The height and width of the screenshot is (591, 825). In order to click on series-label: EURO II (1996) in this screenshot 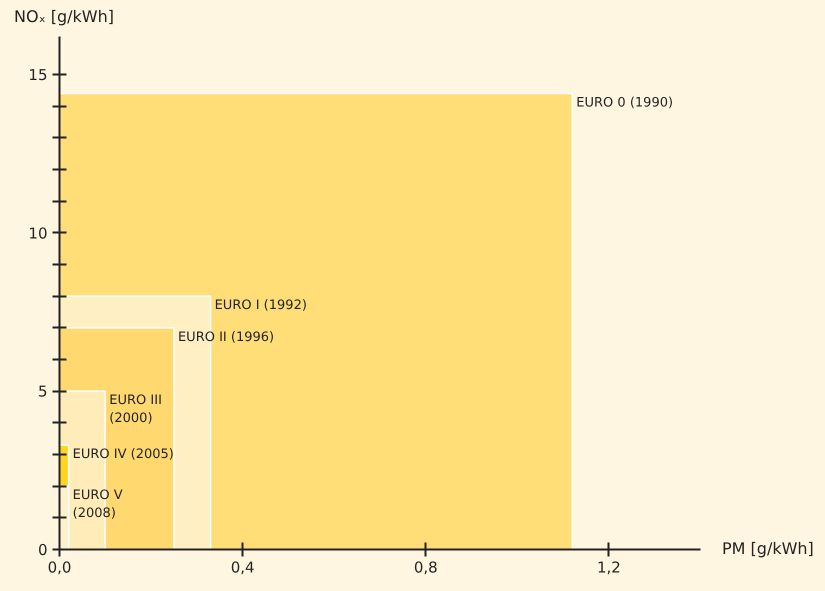, I will do `click(226, 337)`.